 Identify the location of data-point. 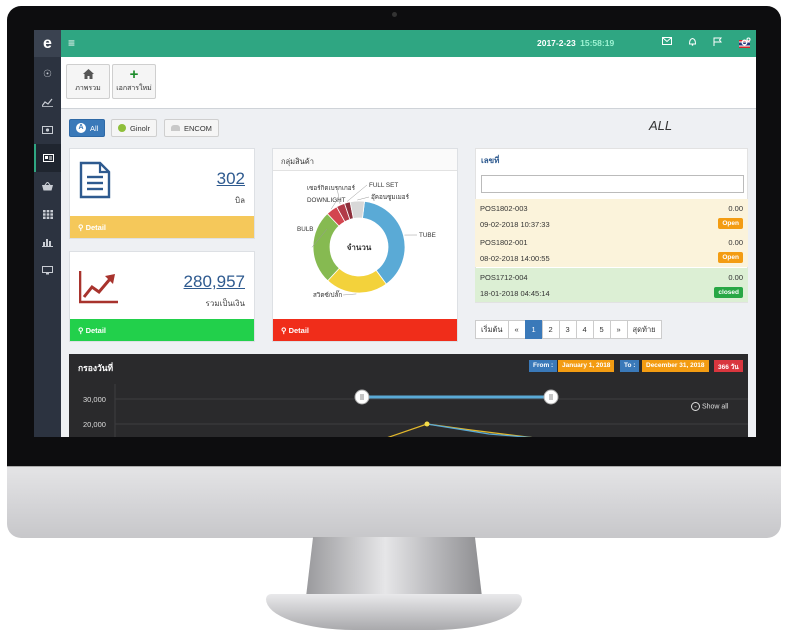
(427, 424).